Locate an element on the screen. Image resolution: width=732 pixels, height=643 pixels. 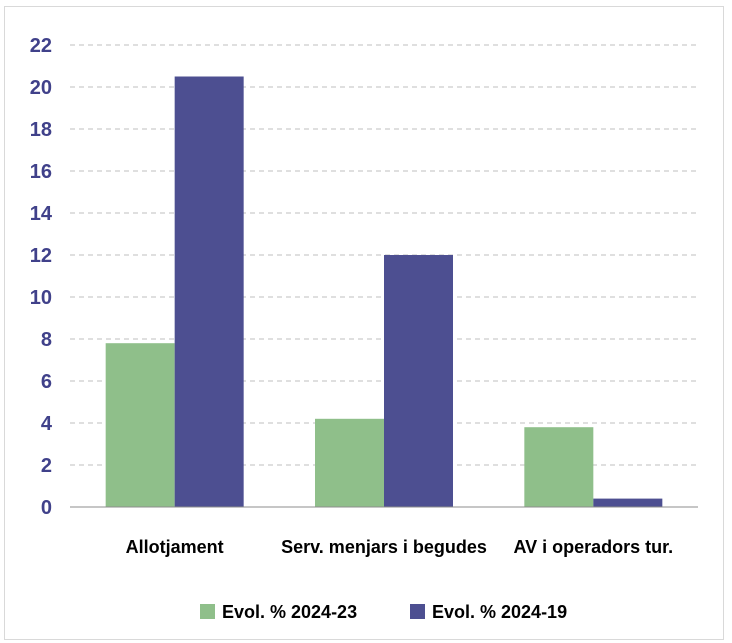
y-tick-label: 2 is located at coordinates (46, 466).